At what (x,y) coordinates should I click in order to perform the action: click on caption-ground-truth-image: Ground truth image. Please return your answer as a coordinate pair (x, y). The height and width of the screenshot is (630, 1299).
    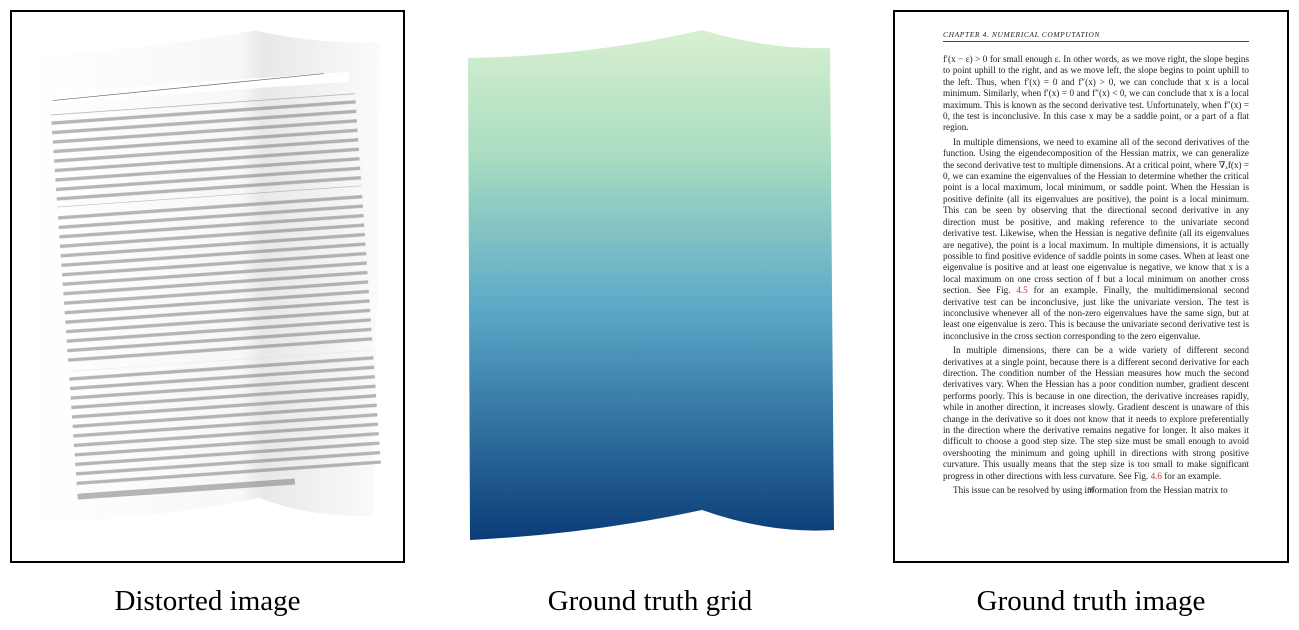
    Looking at the image, I should click on (1091, 603).